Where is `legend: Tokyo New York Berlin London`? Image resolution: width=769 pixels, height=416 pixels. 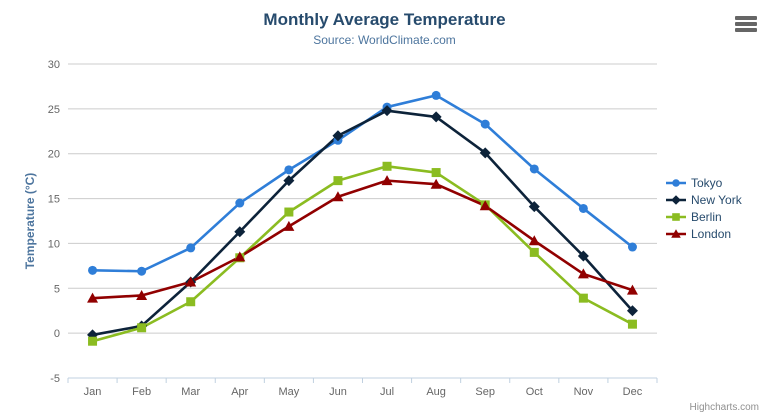 legend: Tokyo New York Berlin London is located at coordinates (704, 209).